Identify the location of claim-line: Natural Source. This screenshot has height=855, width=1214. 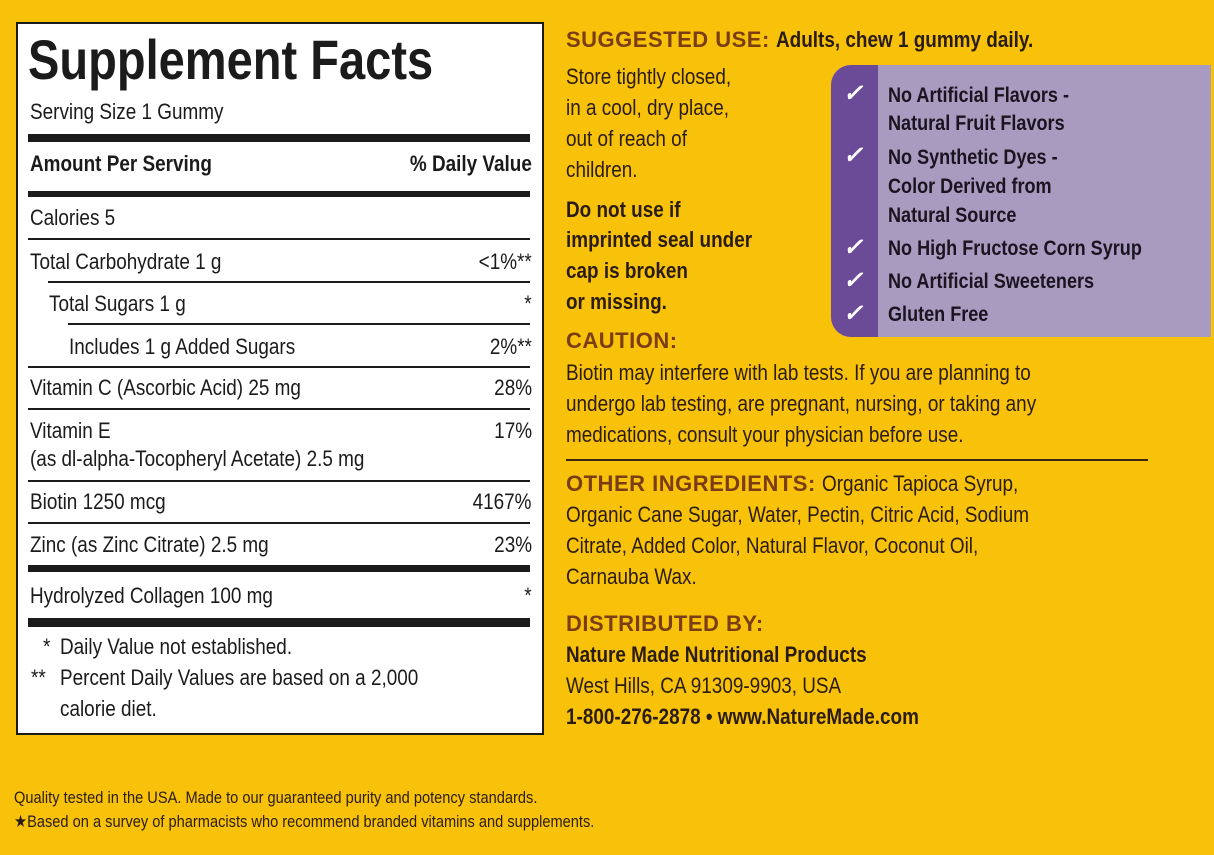
(952, 215).